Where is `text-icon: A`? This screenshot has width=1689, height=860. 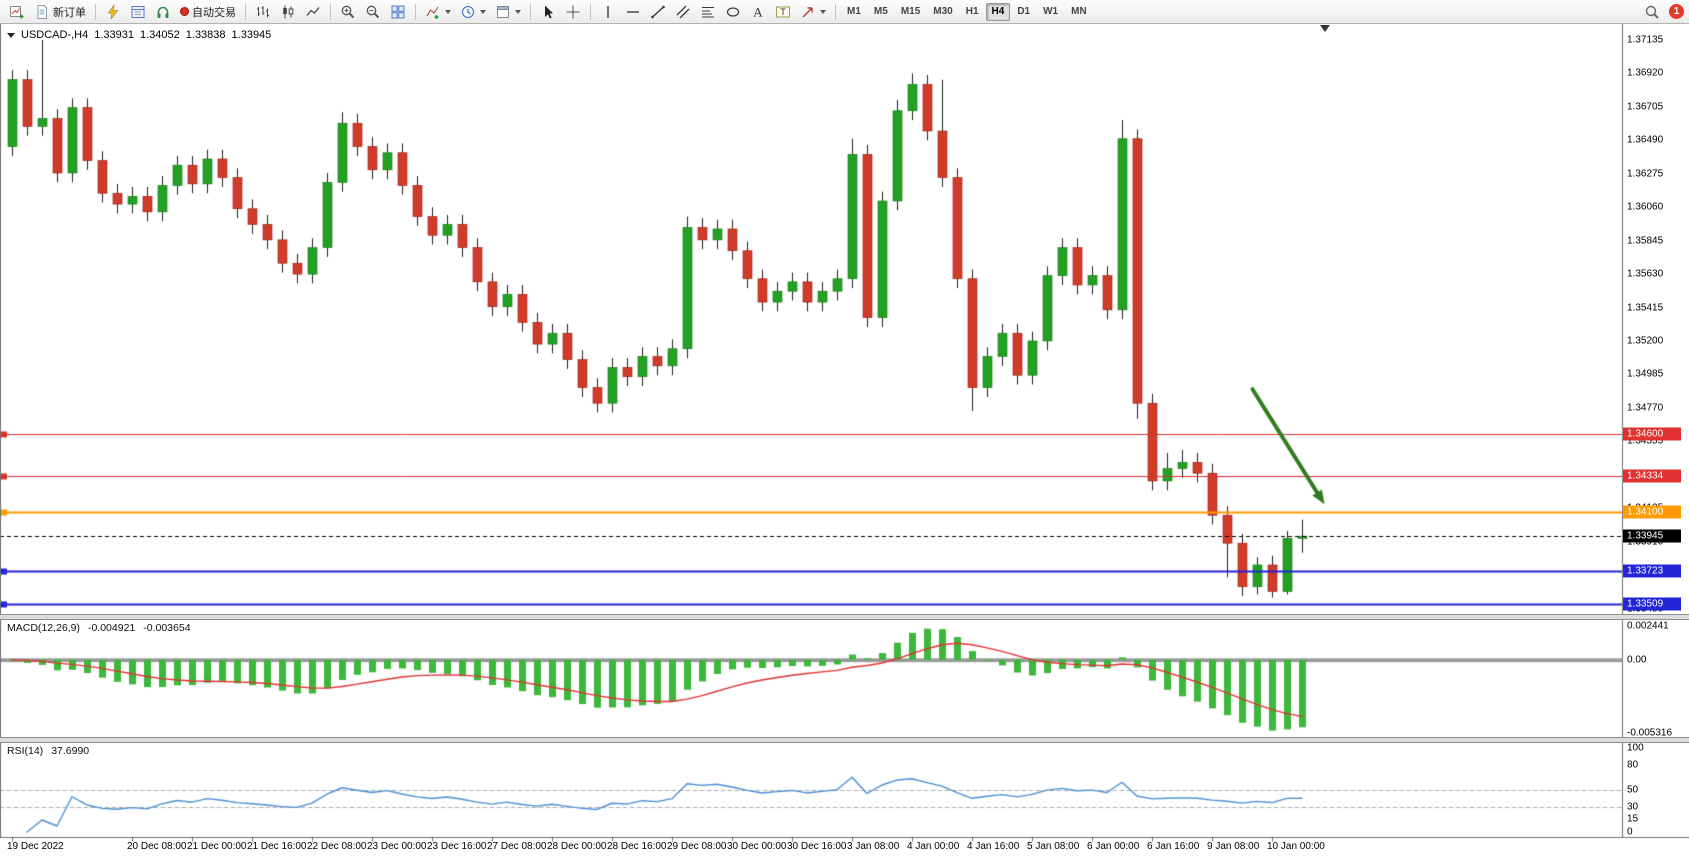
text-icon: A is located at coordinates (758, 11).